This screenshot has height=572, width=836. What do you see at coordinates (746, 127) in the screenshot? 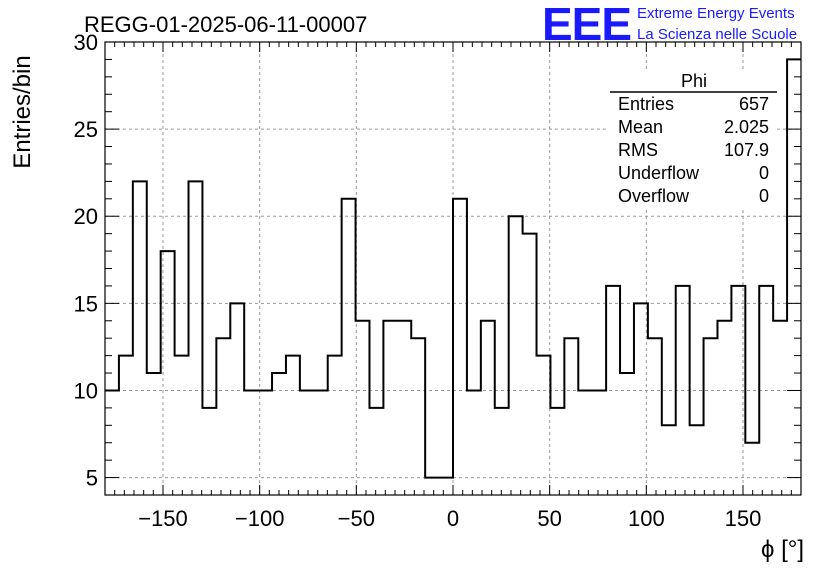
I see `stats-value: 2.025` at bounding box center [746, 127].